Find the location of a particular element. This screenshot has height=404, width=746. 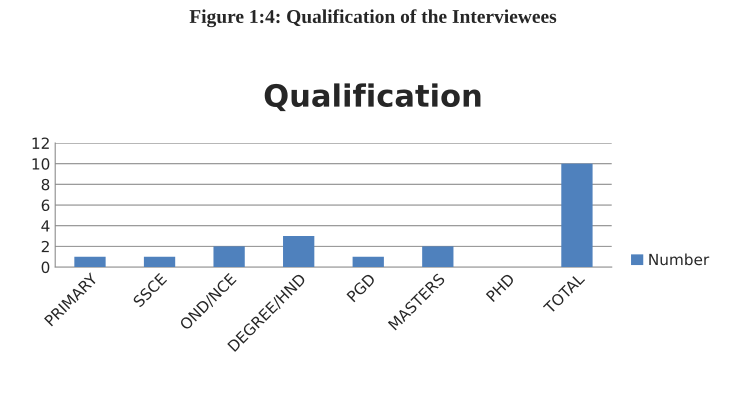

y-tick-label: 10 is located at coordinates (41, 164).